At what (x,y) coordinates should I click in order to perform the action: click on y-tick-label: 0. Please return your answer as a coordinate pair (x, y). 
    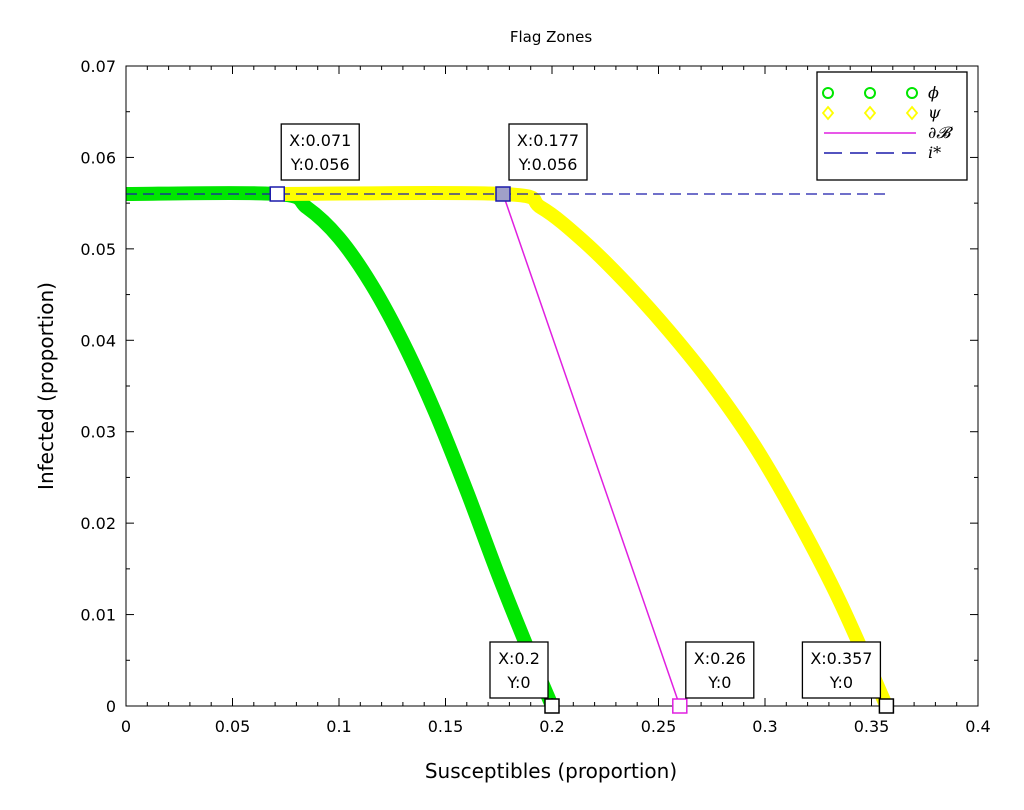
    Looking at the image, I should click on (111, 706).